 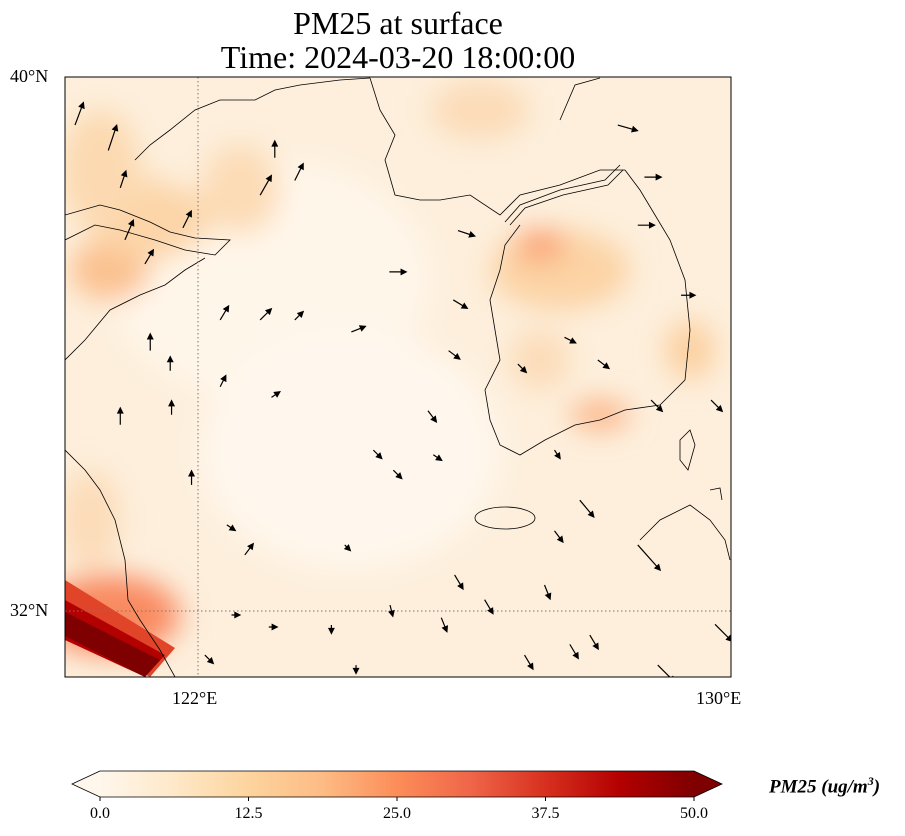 I want to click on colorbar, so click(x=397, y=785).